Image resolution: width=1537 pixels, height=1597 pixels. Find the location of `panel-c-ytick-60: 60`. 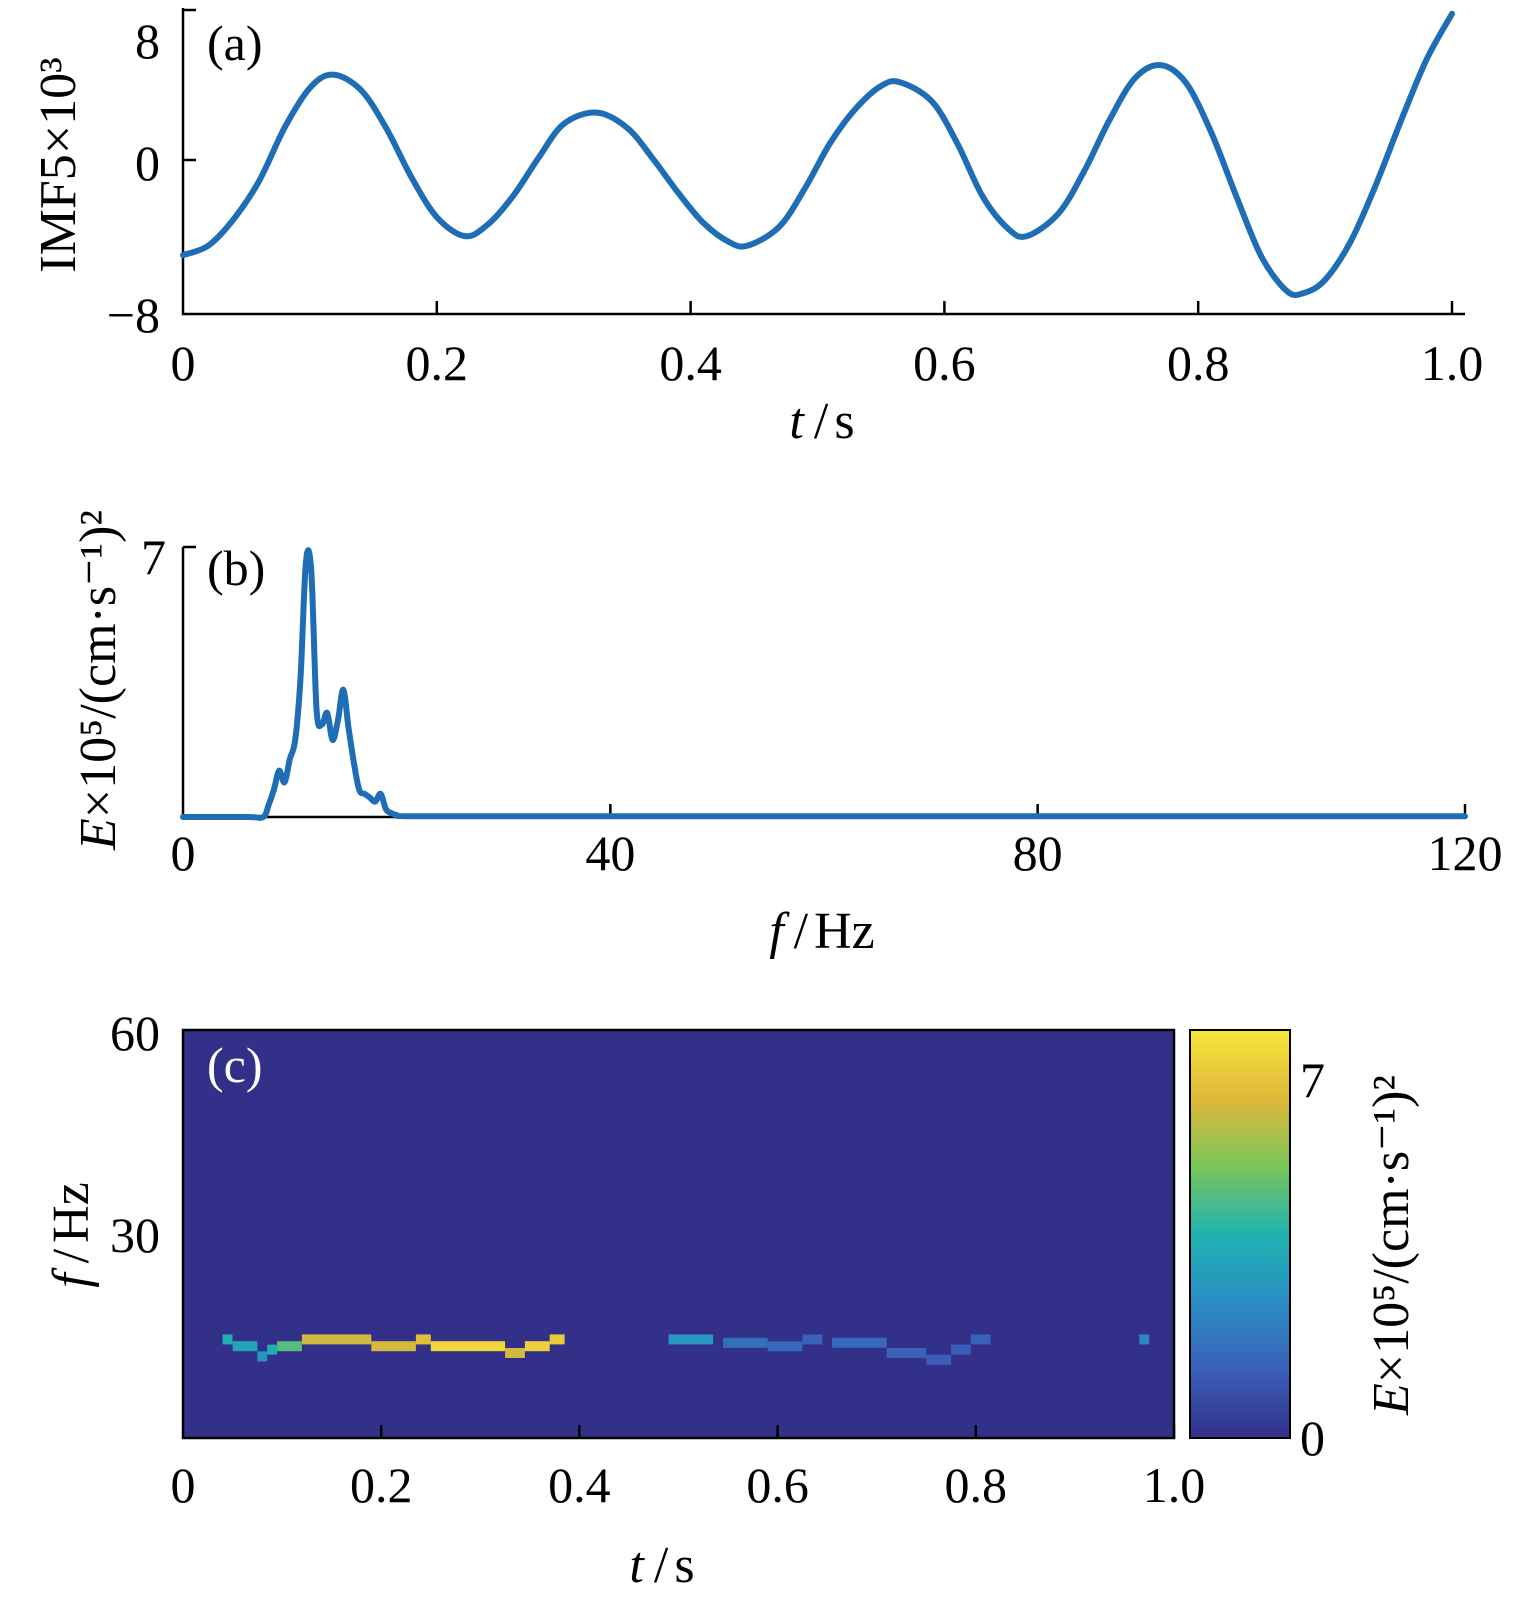

panel-c-ytick-60: 60 is located at coordinates (135, 1033).